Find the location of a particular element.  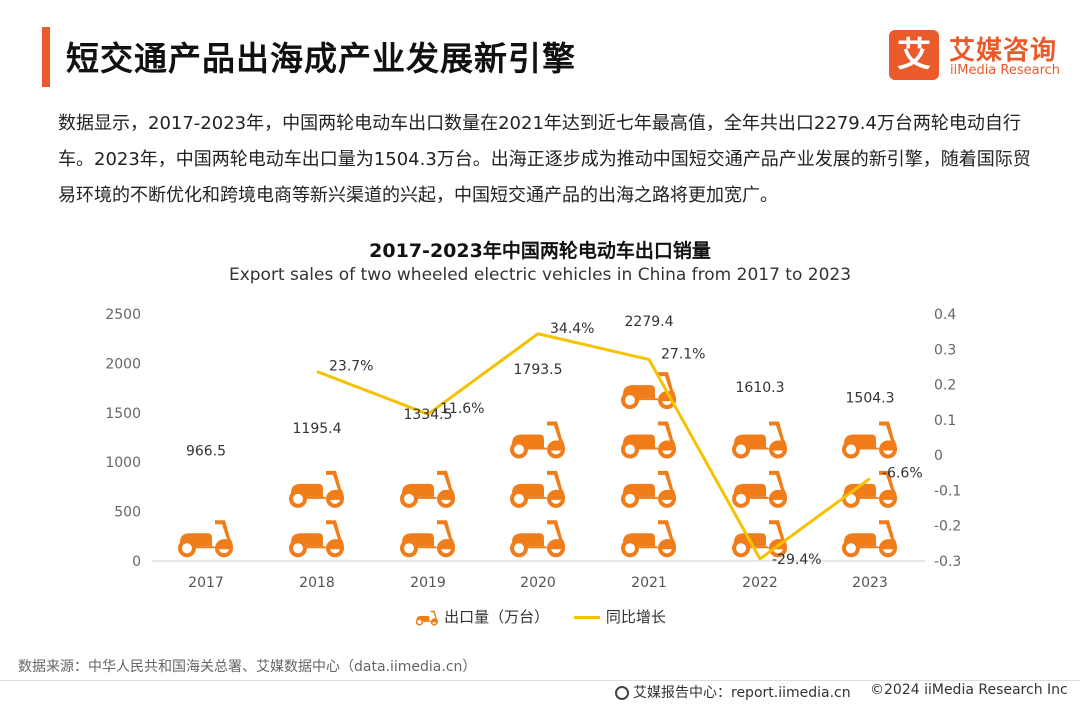

y-right-tick: 0 is located at coordinates (938, 456).